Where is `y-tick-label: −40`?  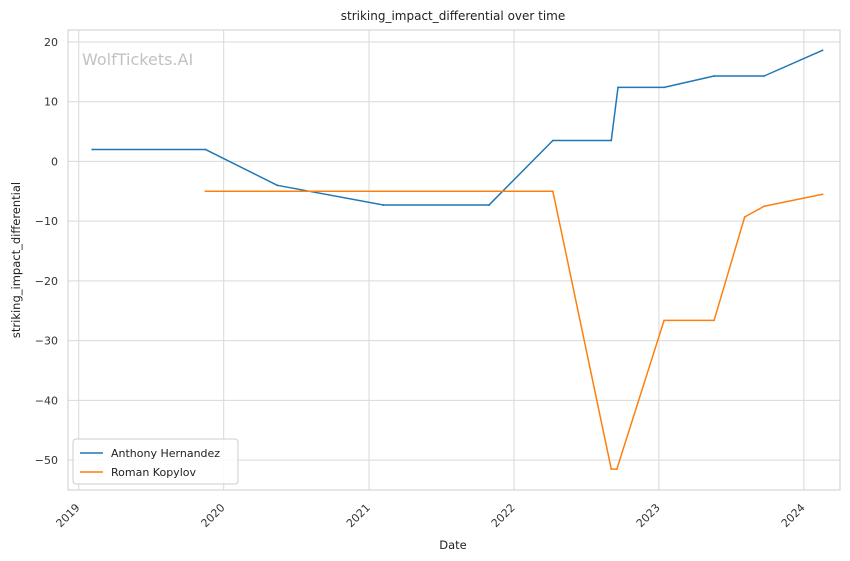
y-tick-label: −40 is located at coordinates (46, 400).